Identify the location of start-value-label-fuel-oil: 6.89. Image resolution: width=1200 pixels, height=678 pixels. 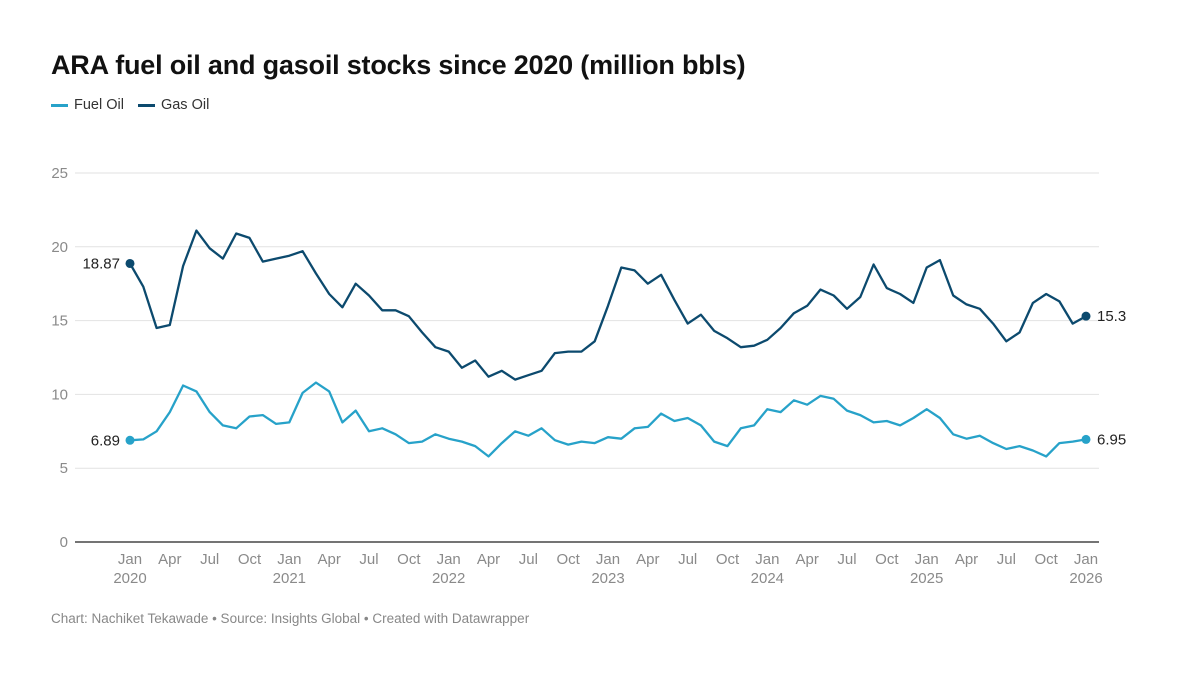
(105, 440).